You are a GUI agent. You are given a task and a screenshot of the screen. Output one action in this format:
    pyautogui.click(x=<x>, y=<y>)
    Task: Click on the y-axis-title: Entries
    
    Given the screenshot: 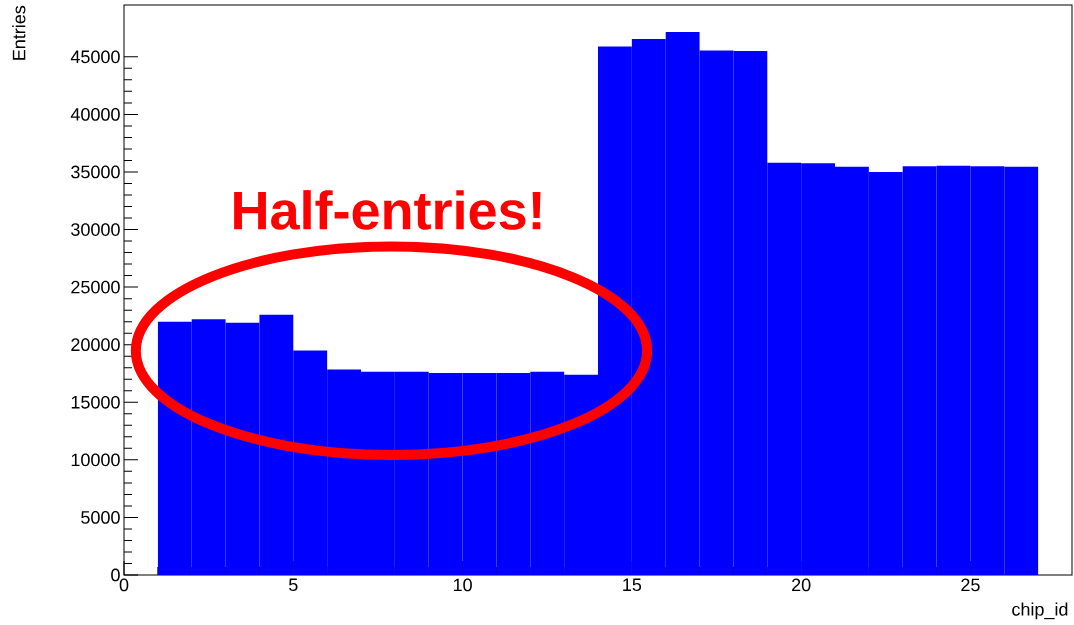 What is the action you would take?
    pyautogui.click(x=19, y=32)
    